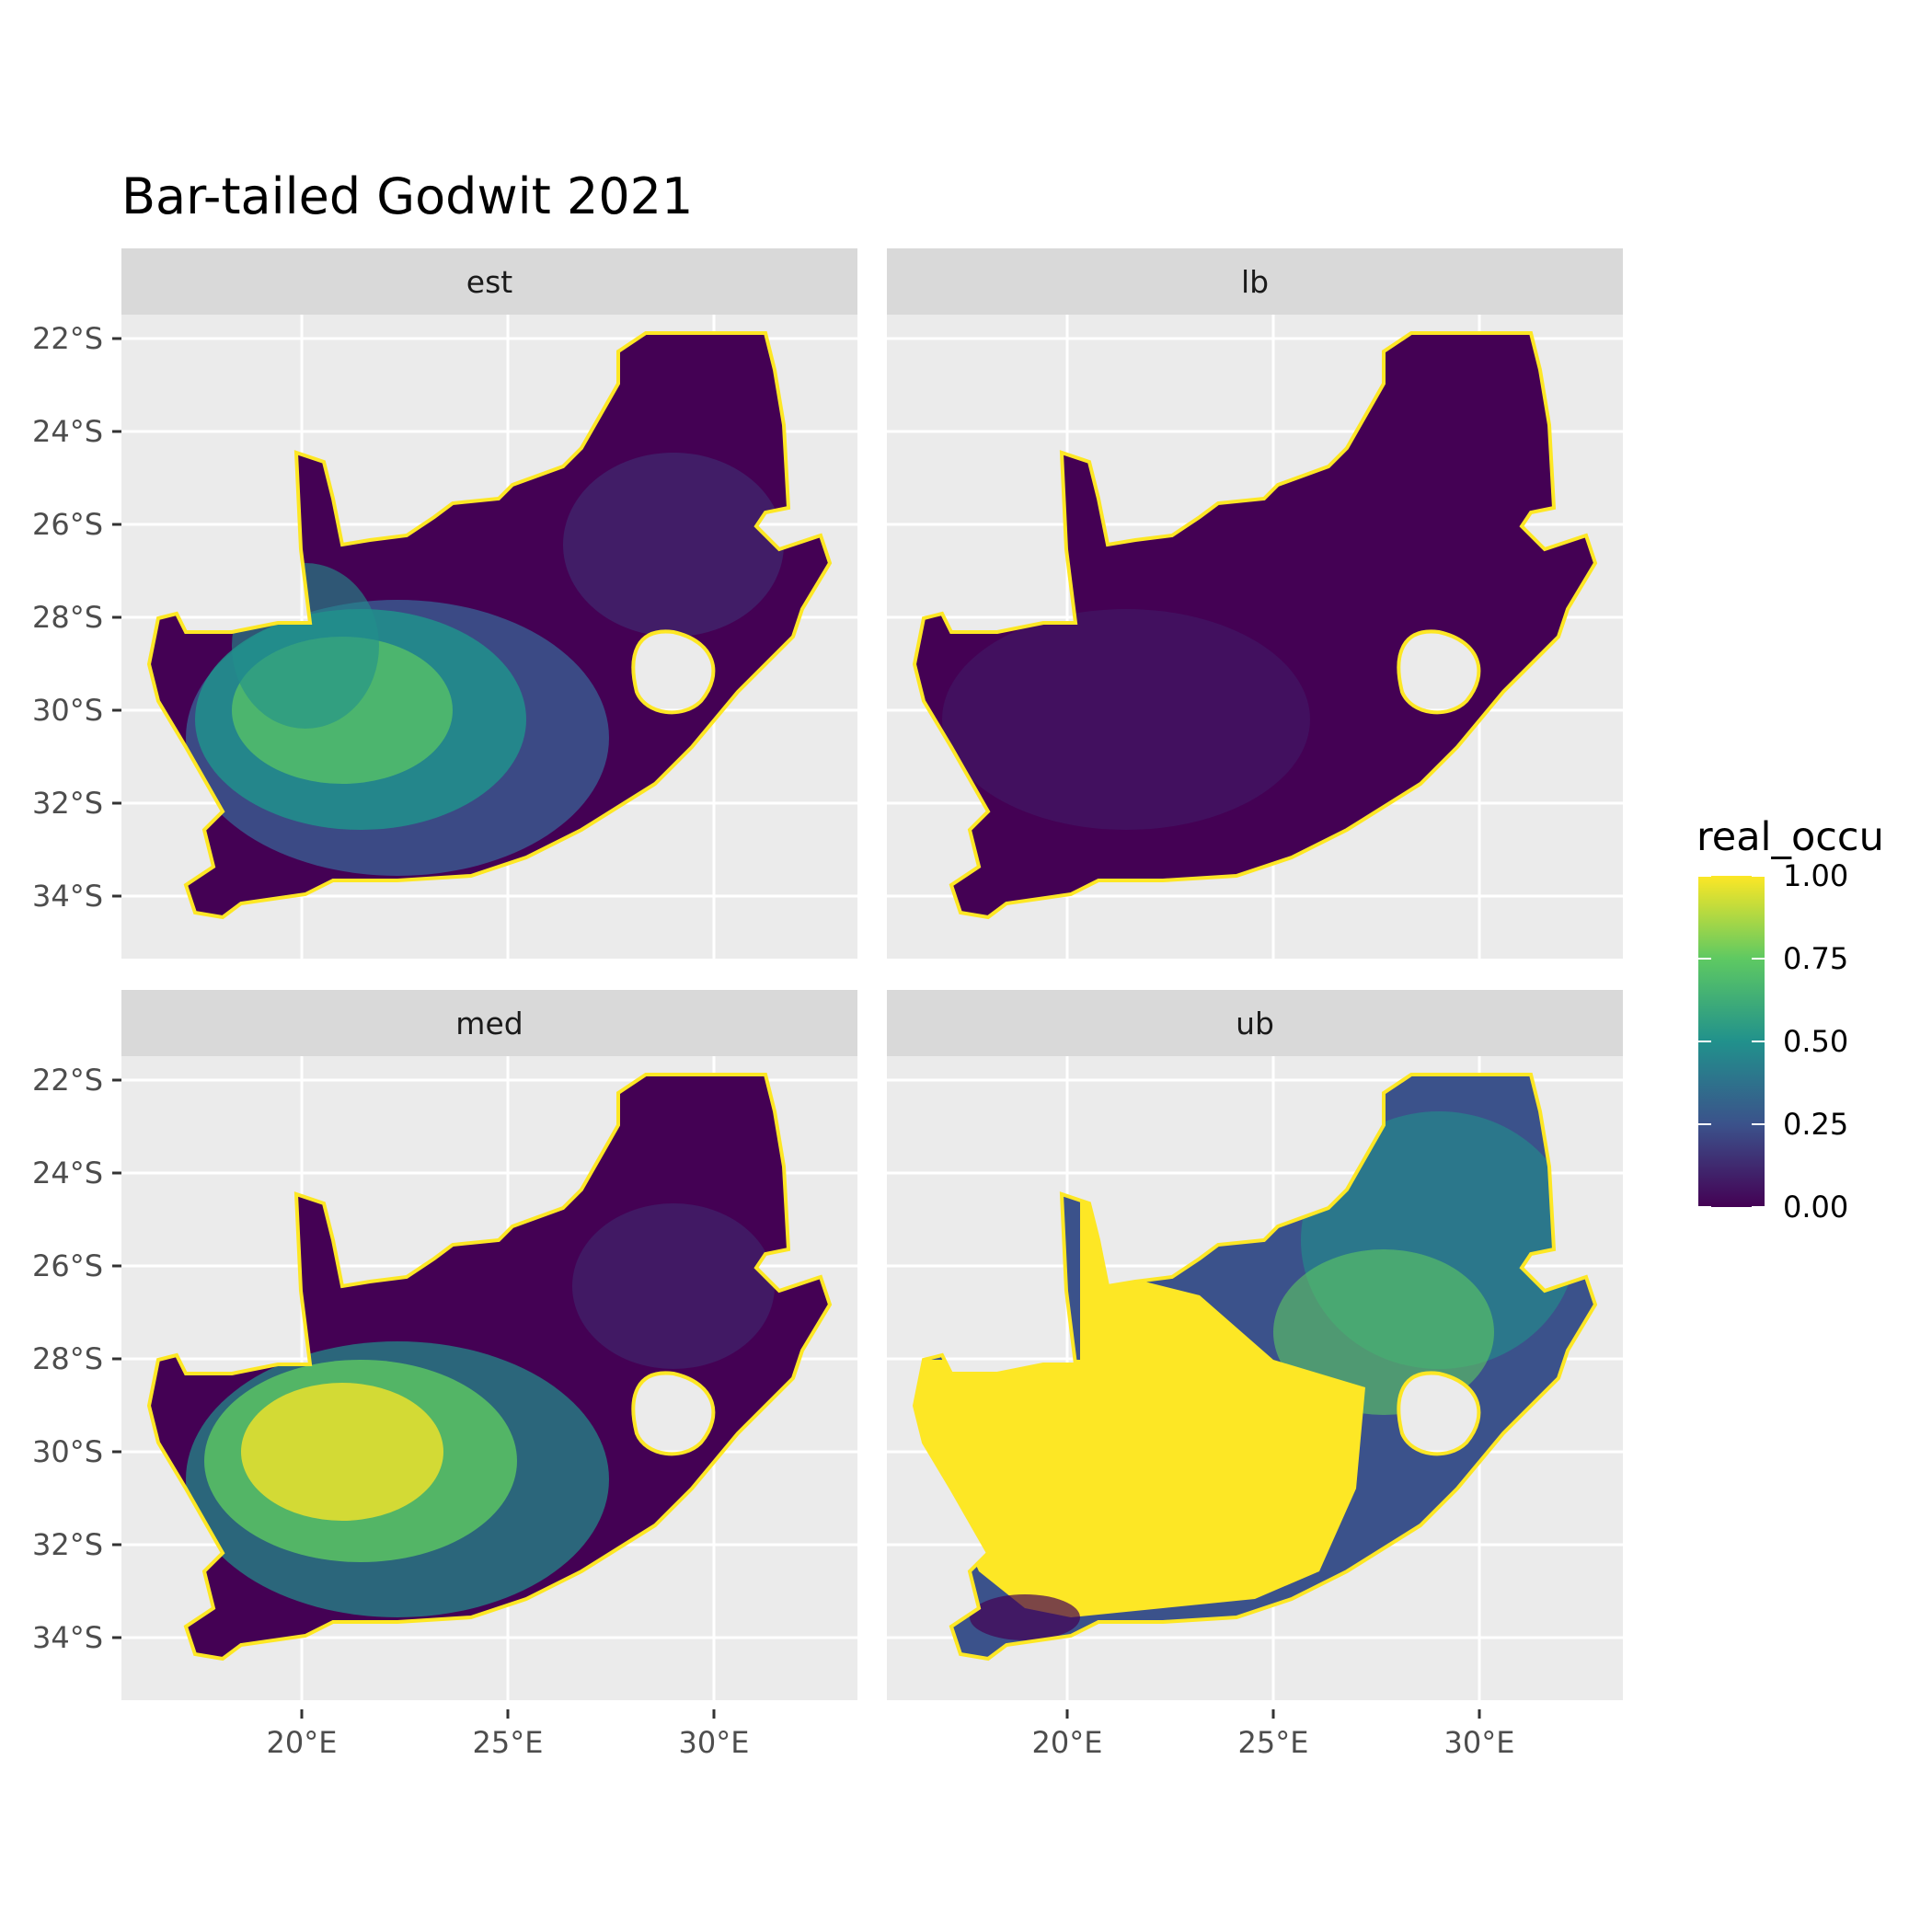 Image resolution: width=1932 pixels, height=1932 pixels. What do you see at coordinates (1815, 875) in the screenshot?
I see `legend-label: 1.00` at bounding box center [1815, 875].